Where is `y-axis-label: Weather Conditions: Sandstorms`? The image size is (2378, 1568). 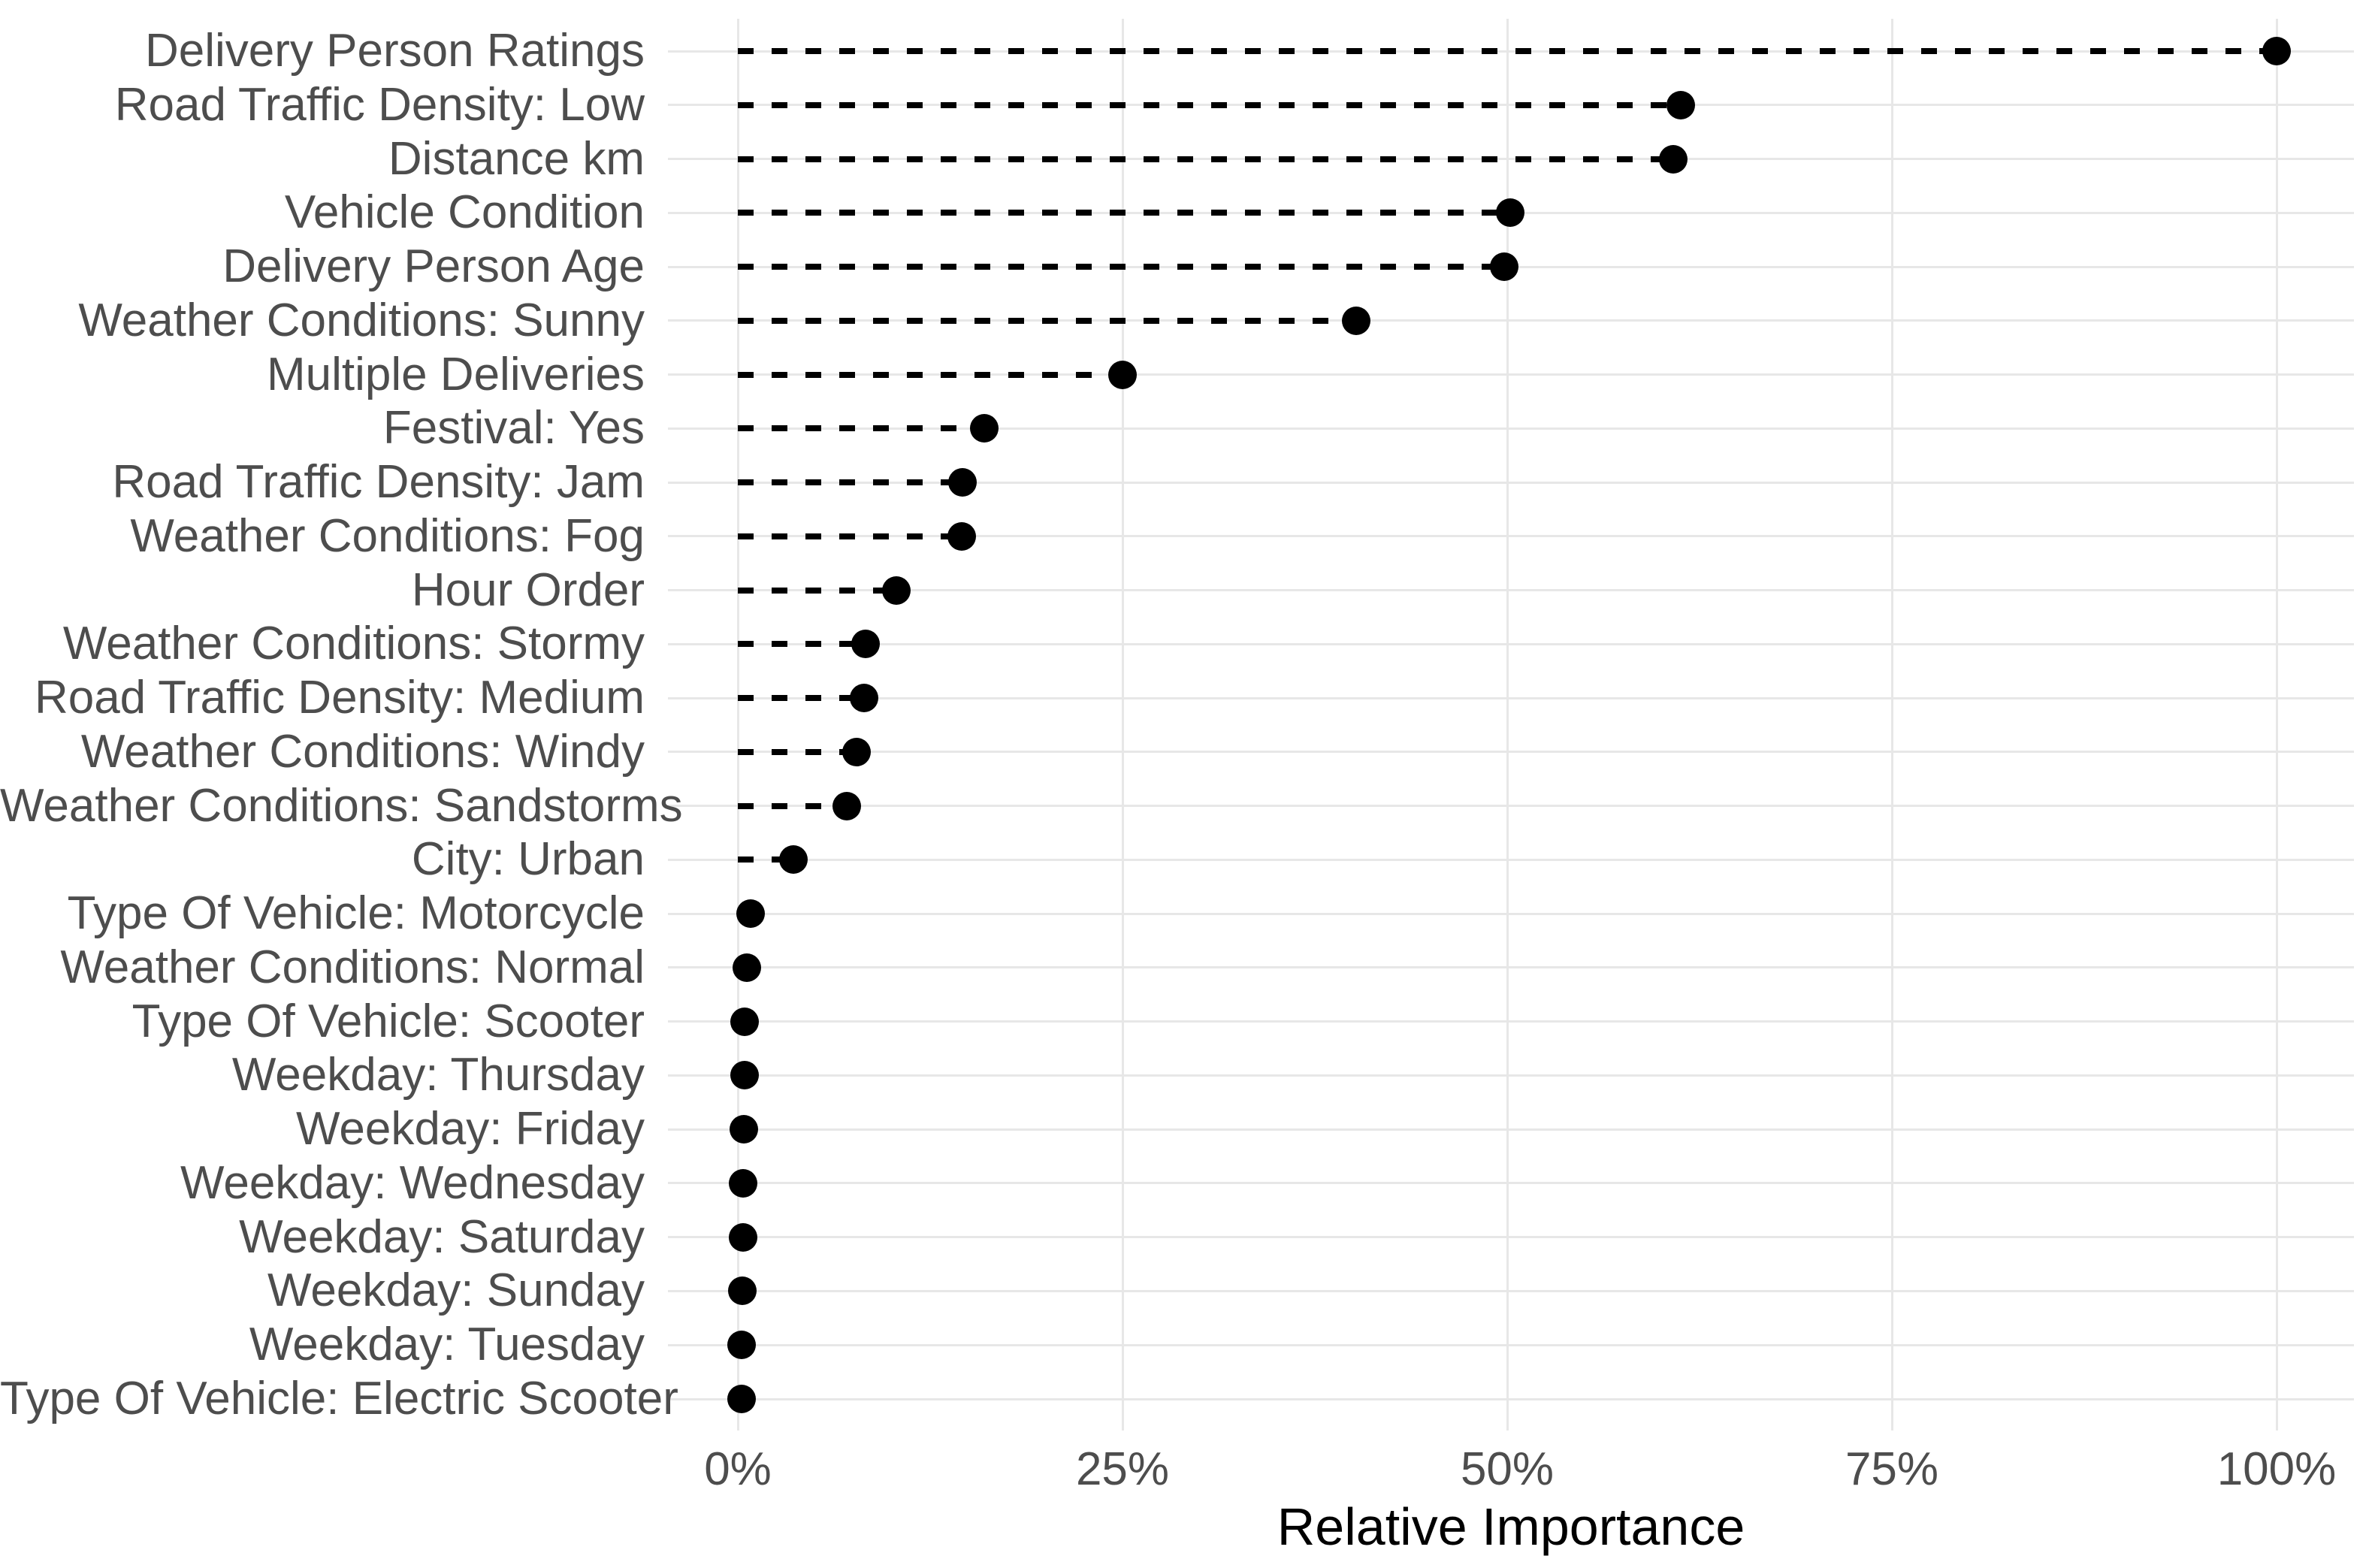 y-axis-label: Weather Conditions: Sandstorms is located at coordinates (341, 805).